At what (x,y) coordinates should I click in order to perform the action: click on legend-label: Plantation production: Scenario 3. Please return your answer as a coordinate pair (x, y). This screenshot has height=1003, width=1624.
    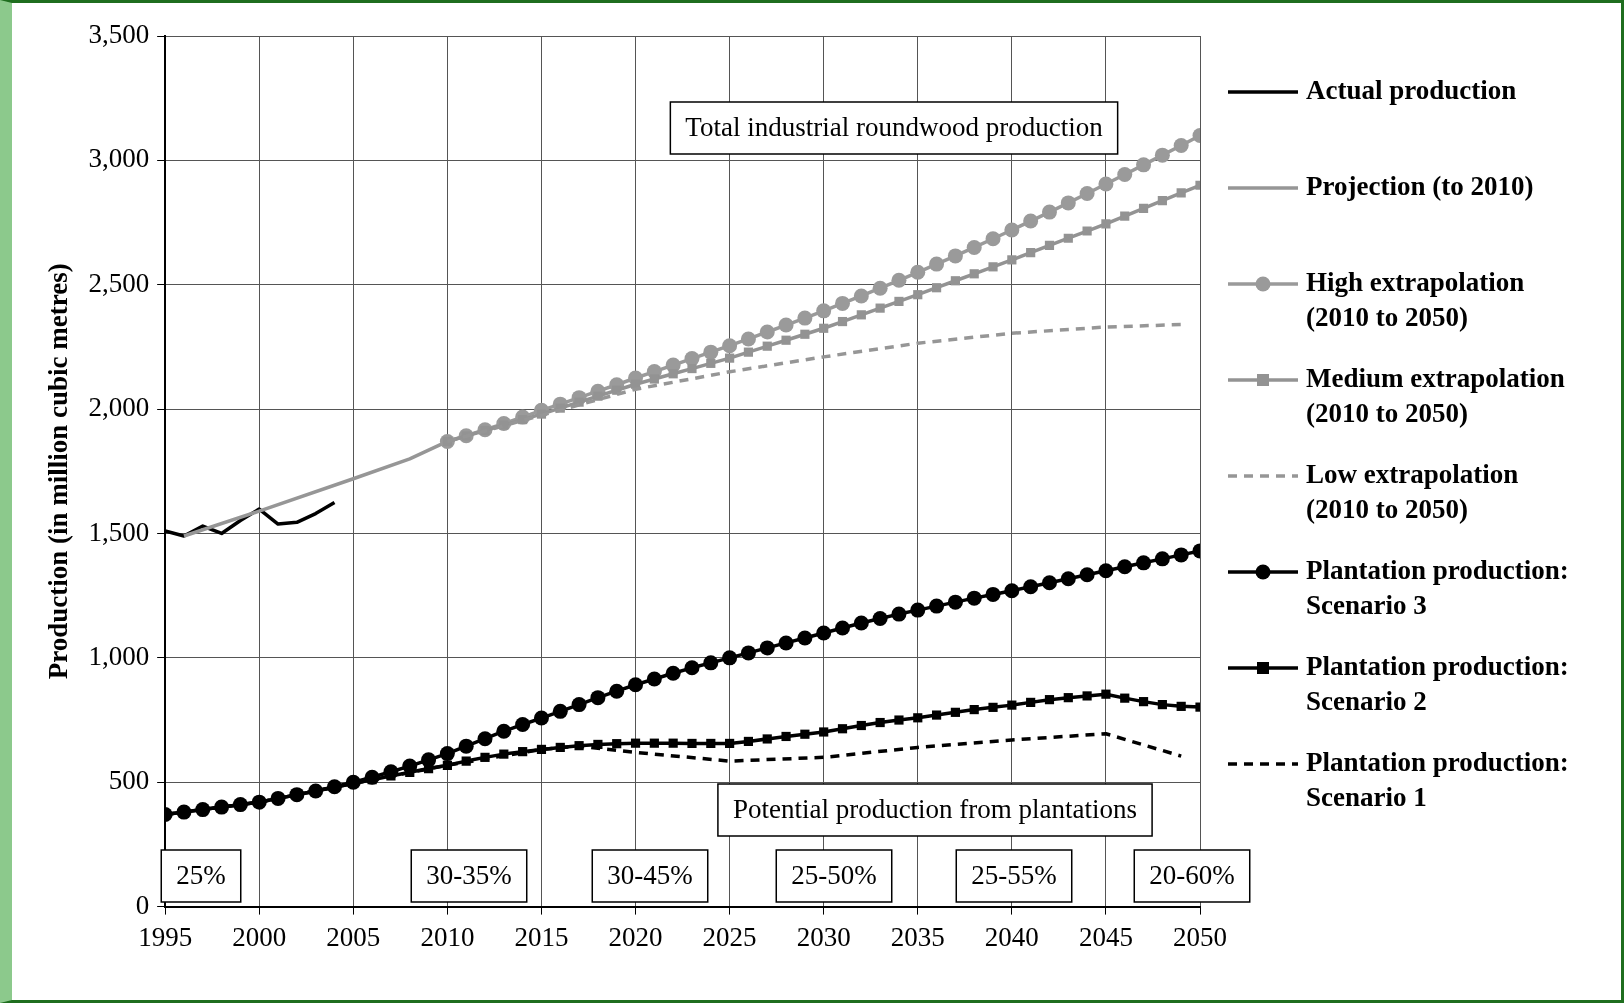
    Looking at the image, I should click on (1437, 587).